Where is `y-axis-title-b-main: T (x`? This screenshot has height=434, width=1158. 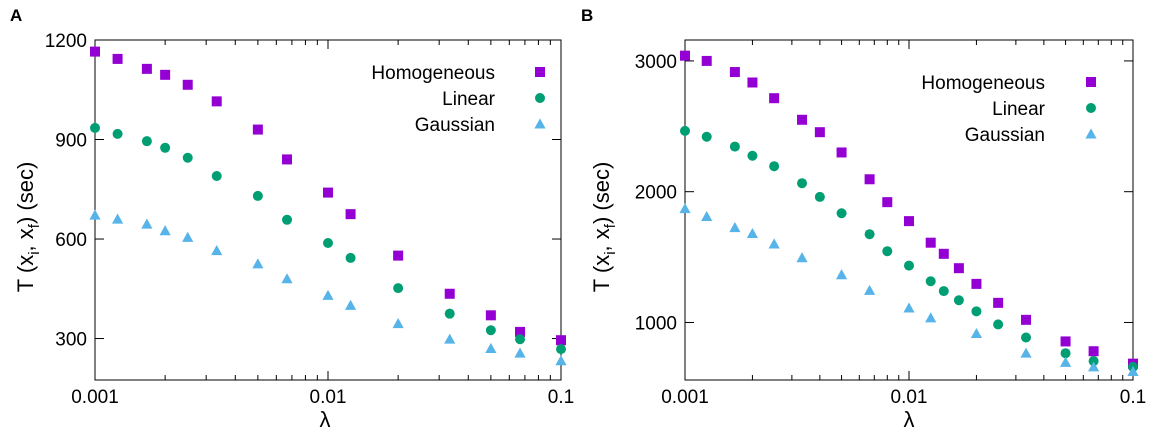 y-axis-title-b-main: T (x is located at coordinates (601, 273).